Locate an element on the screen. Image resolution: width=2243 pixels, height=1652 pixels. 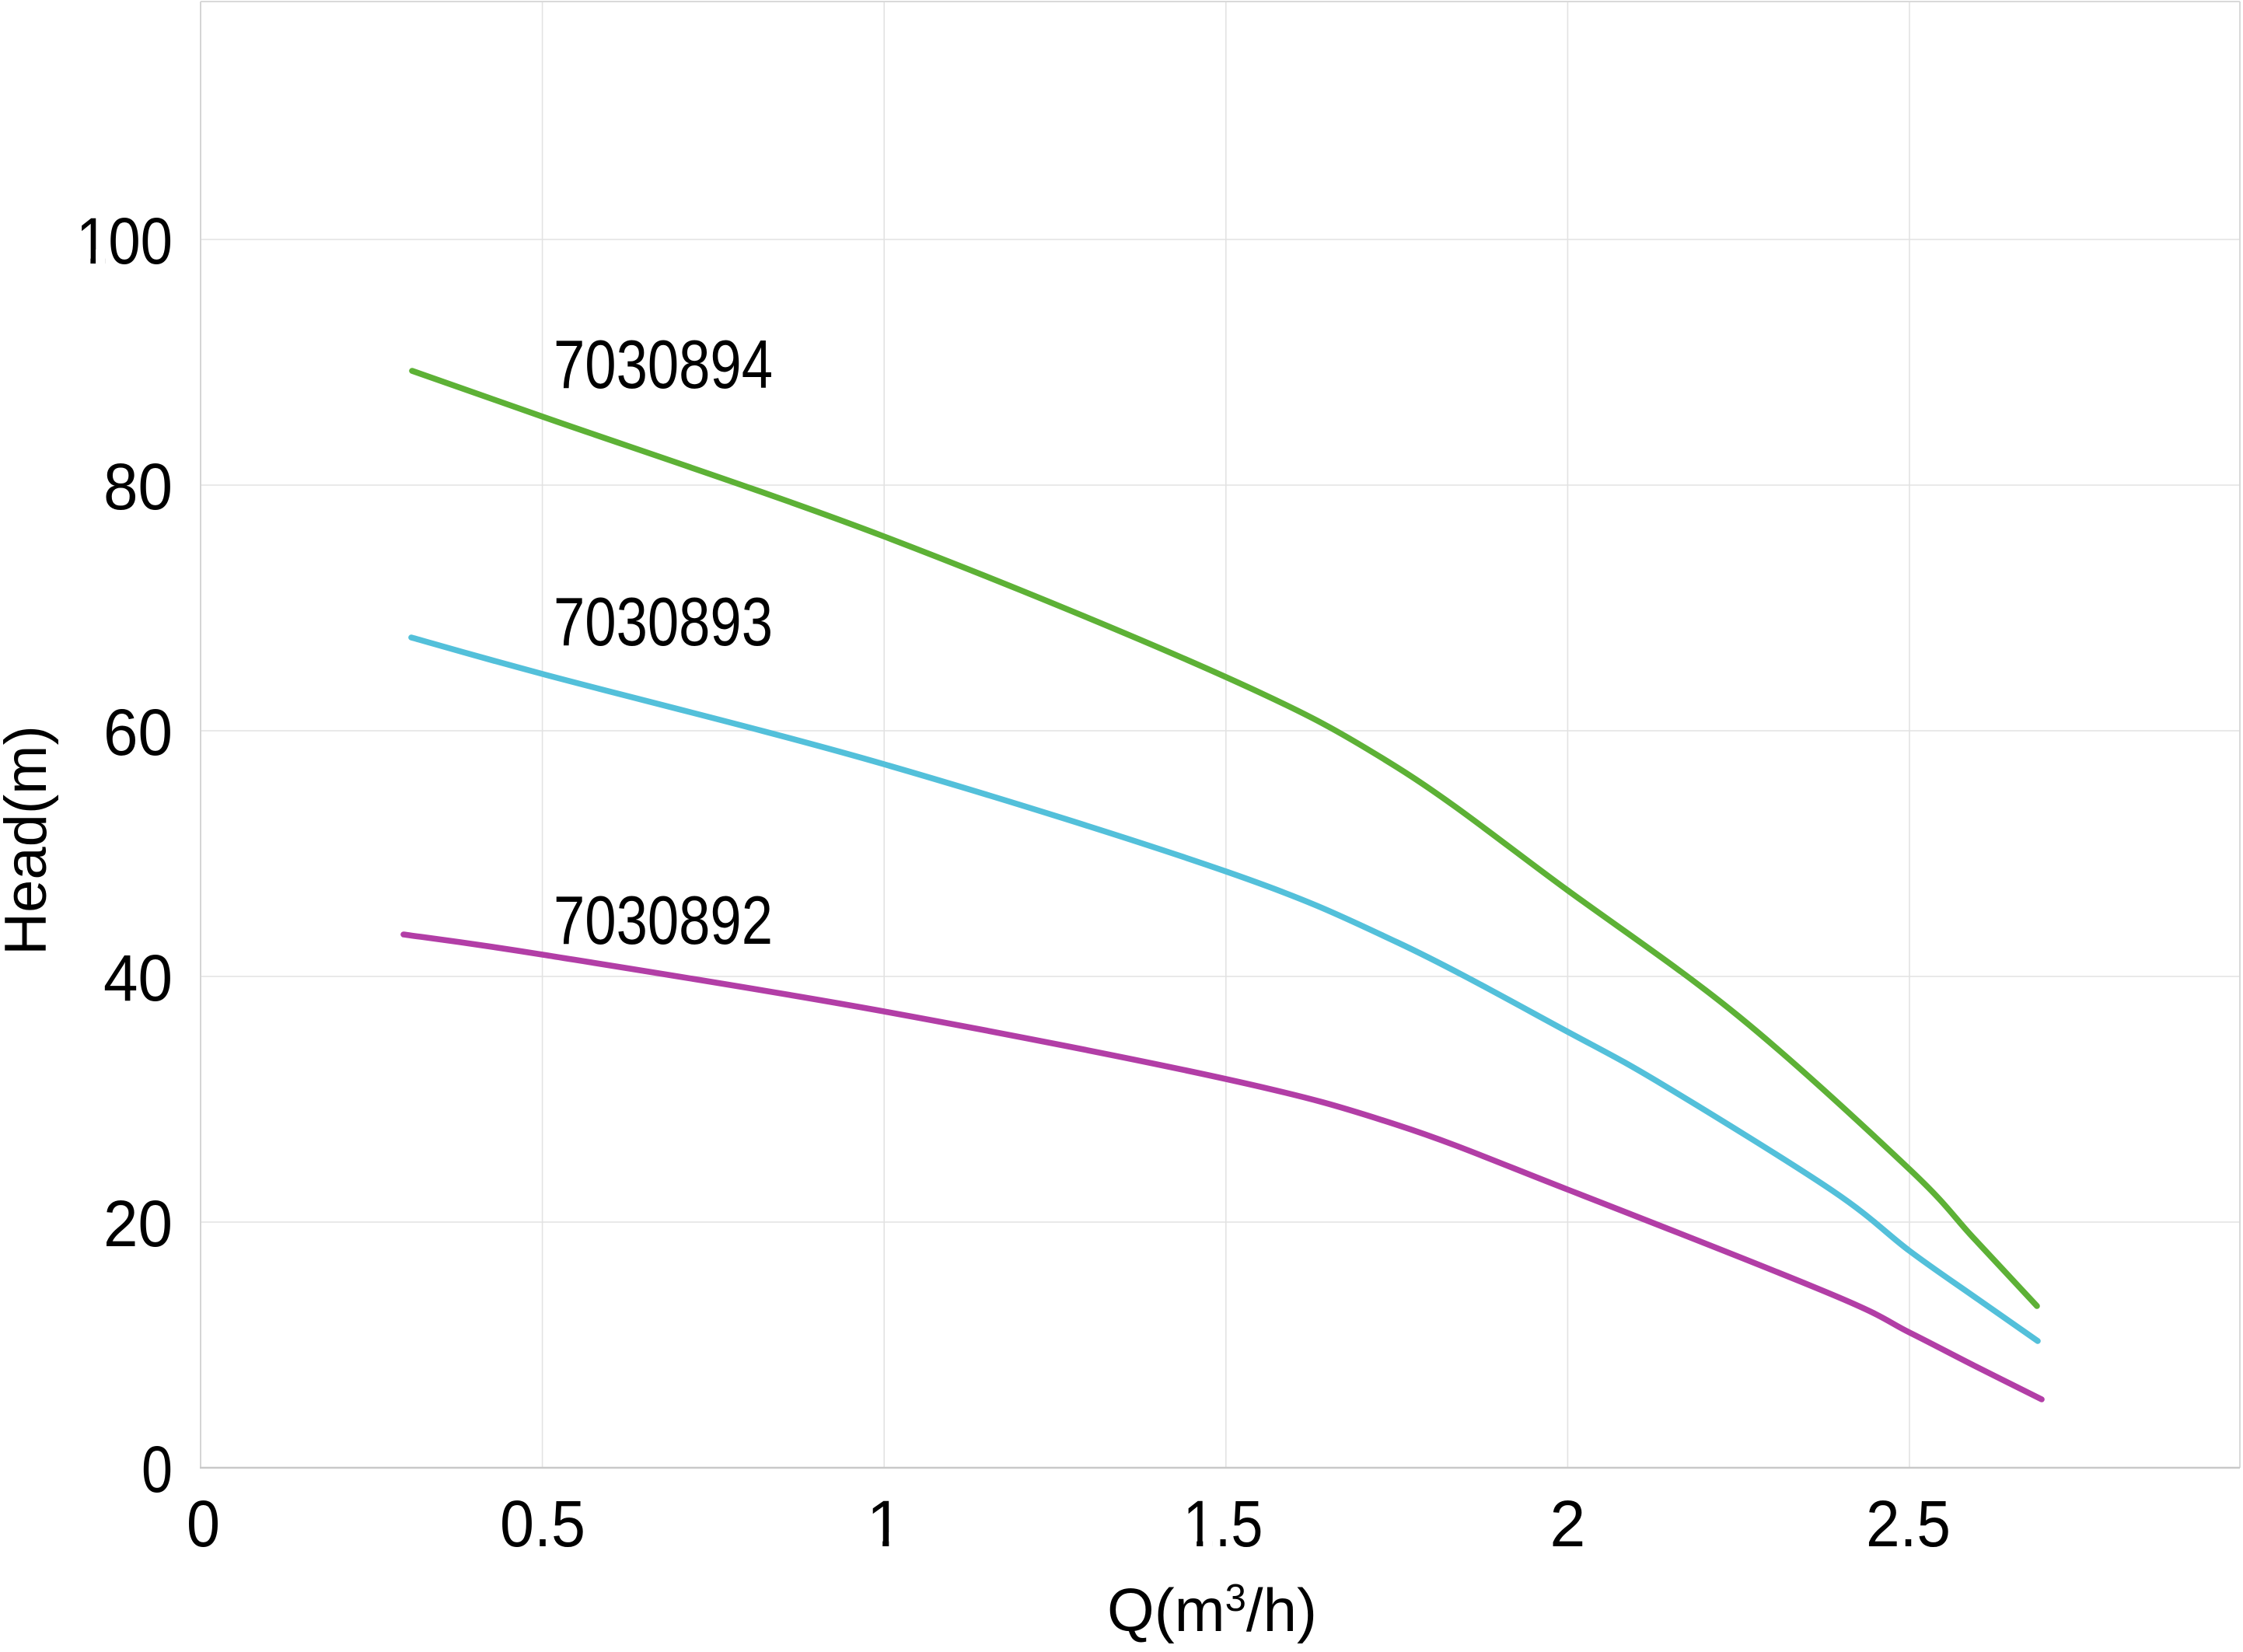
svg-text: 40 is located at coordinates (138, 978).